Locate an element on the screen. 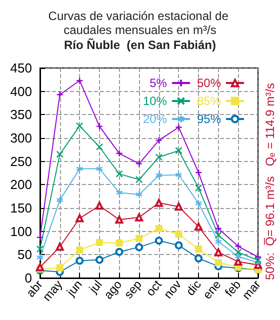 This screenshot has height=320, width=280. y-tick-label: 0 is located at coordinates (28, 278).